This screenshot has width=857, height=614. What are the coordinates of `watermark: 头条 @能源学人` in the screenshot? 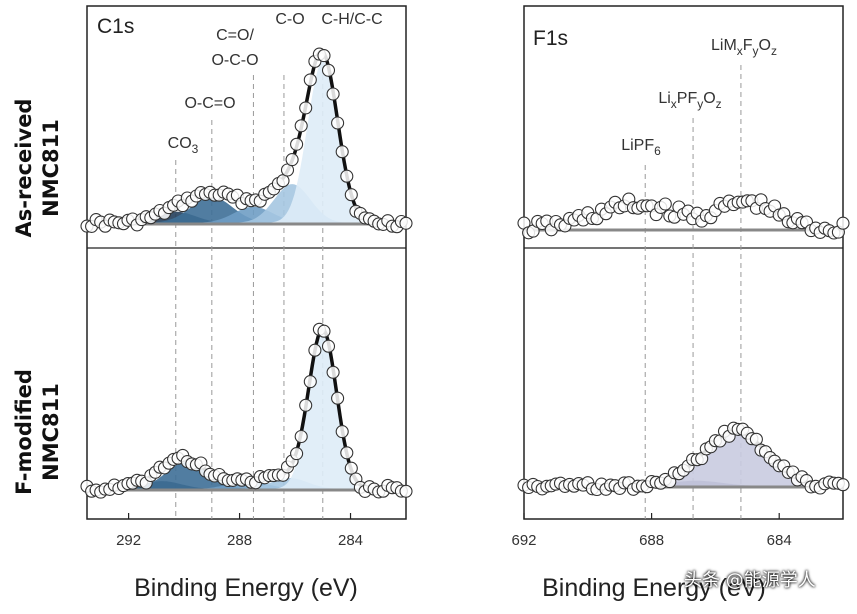 It's located at (750, 580).